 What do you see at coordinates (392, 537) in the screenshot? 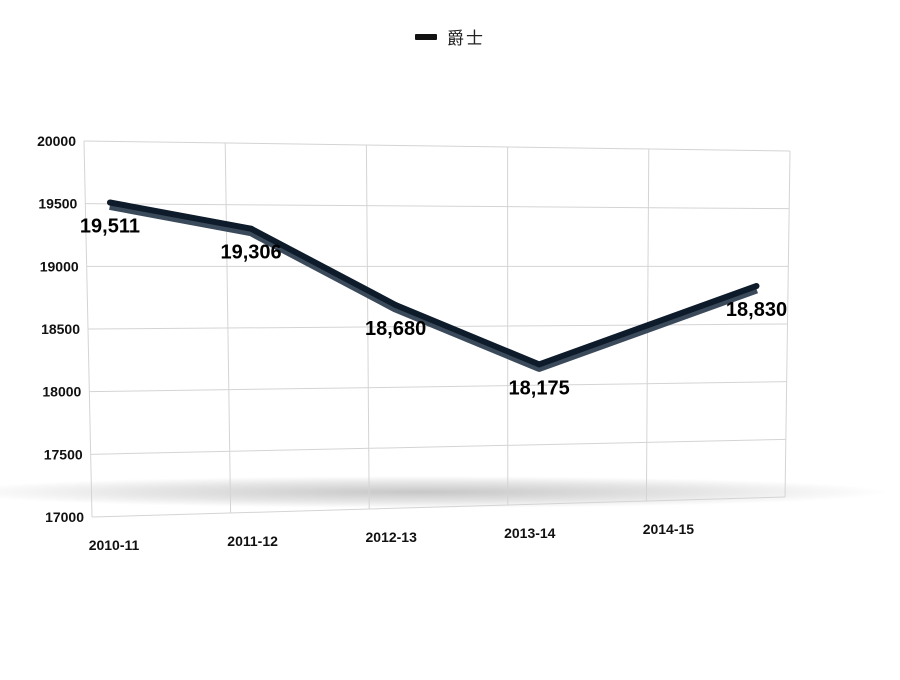
I see `x-tick-label: 2012-13` at bounding box center [392, 537].